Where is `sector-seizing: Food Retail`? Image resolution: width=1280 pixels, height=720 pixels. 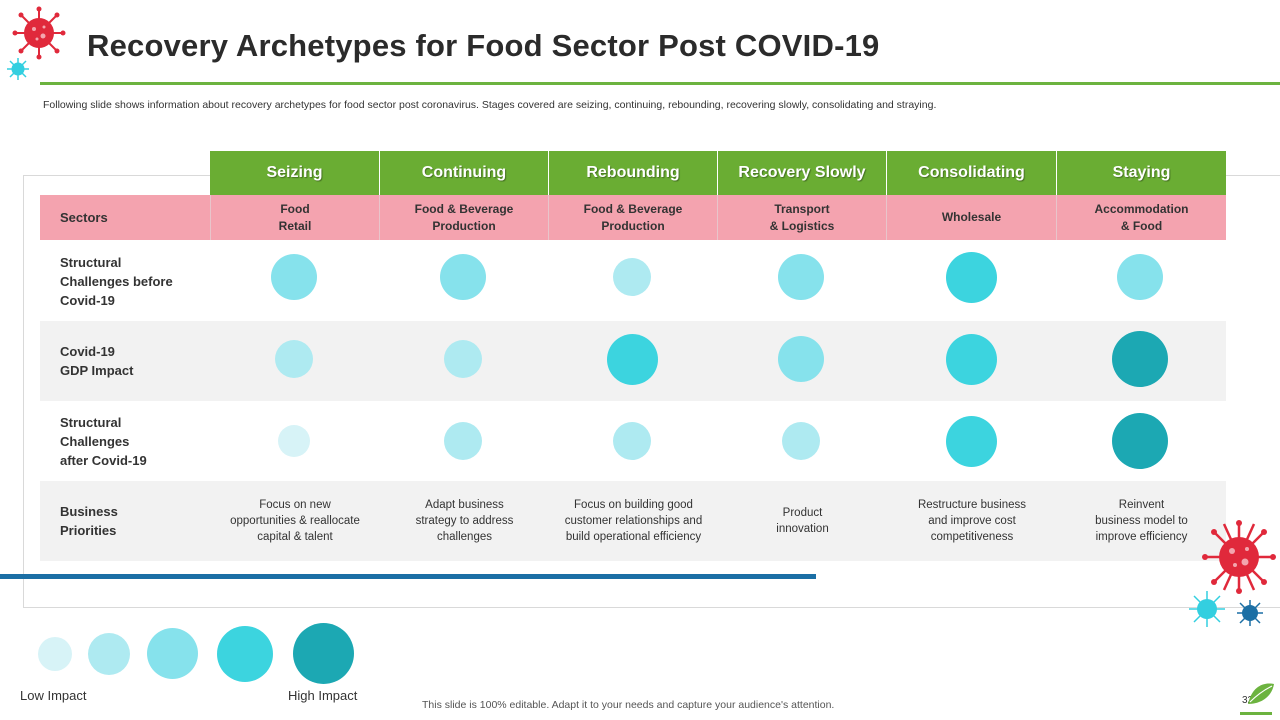
sector-seizing: Food Retail is located at coordinates (295, 217).